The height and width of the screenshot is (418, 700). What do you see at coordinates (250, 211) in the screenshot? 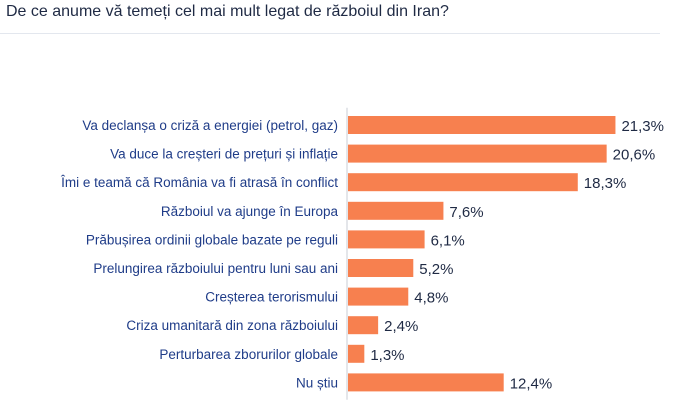
I see `category-label: Războiul va ajunge în Europa` at bounding box center [250, 211].